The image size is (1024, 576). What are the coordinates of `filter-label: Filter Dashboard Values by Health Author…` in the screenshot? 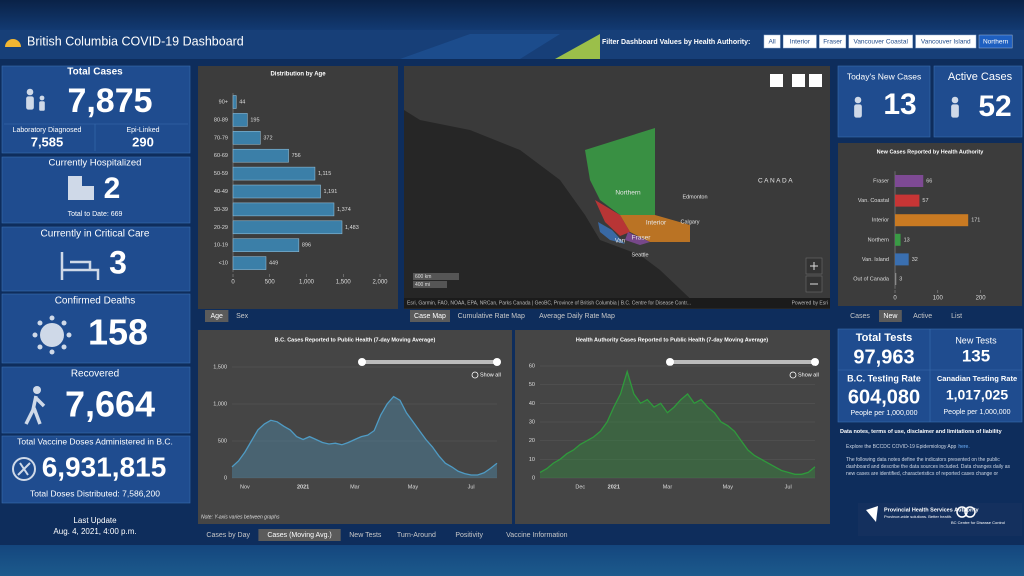 It's located at (676, 42).